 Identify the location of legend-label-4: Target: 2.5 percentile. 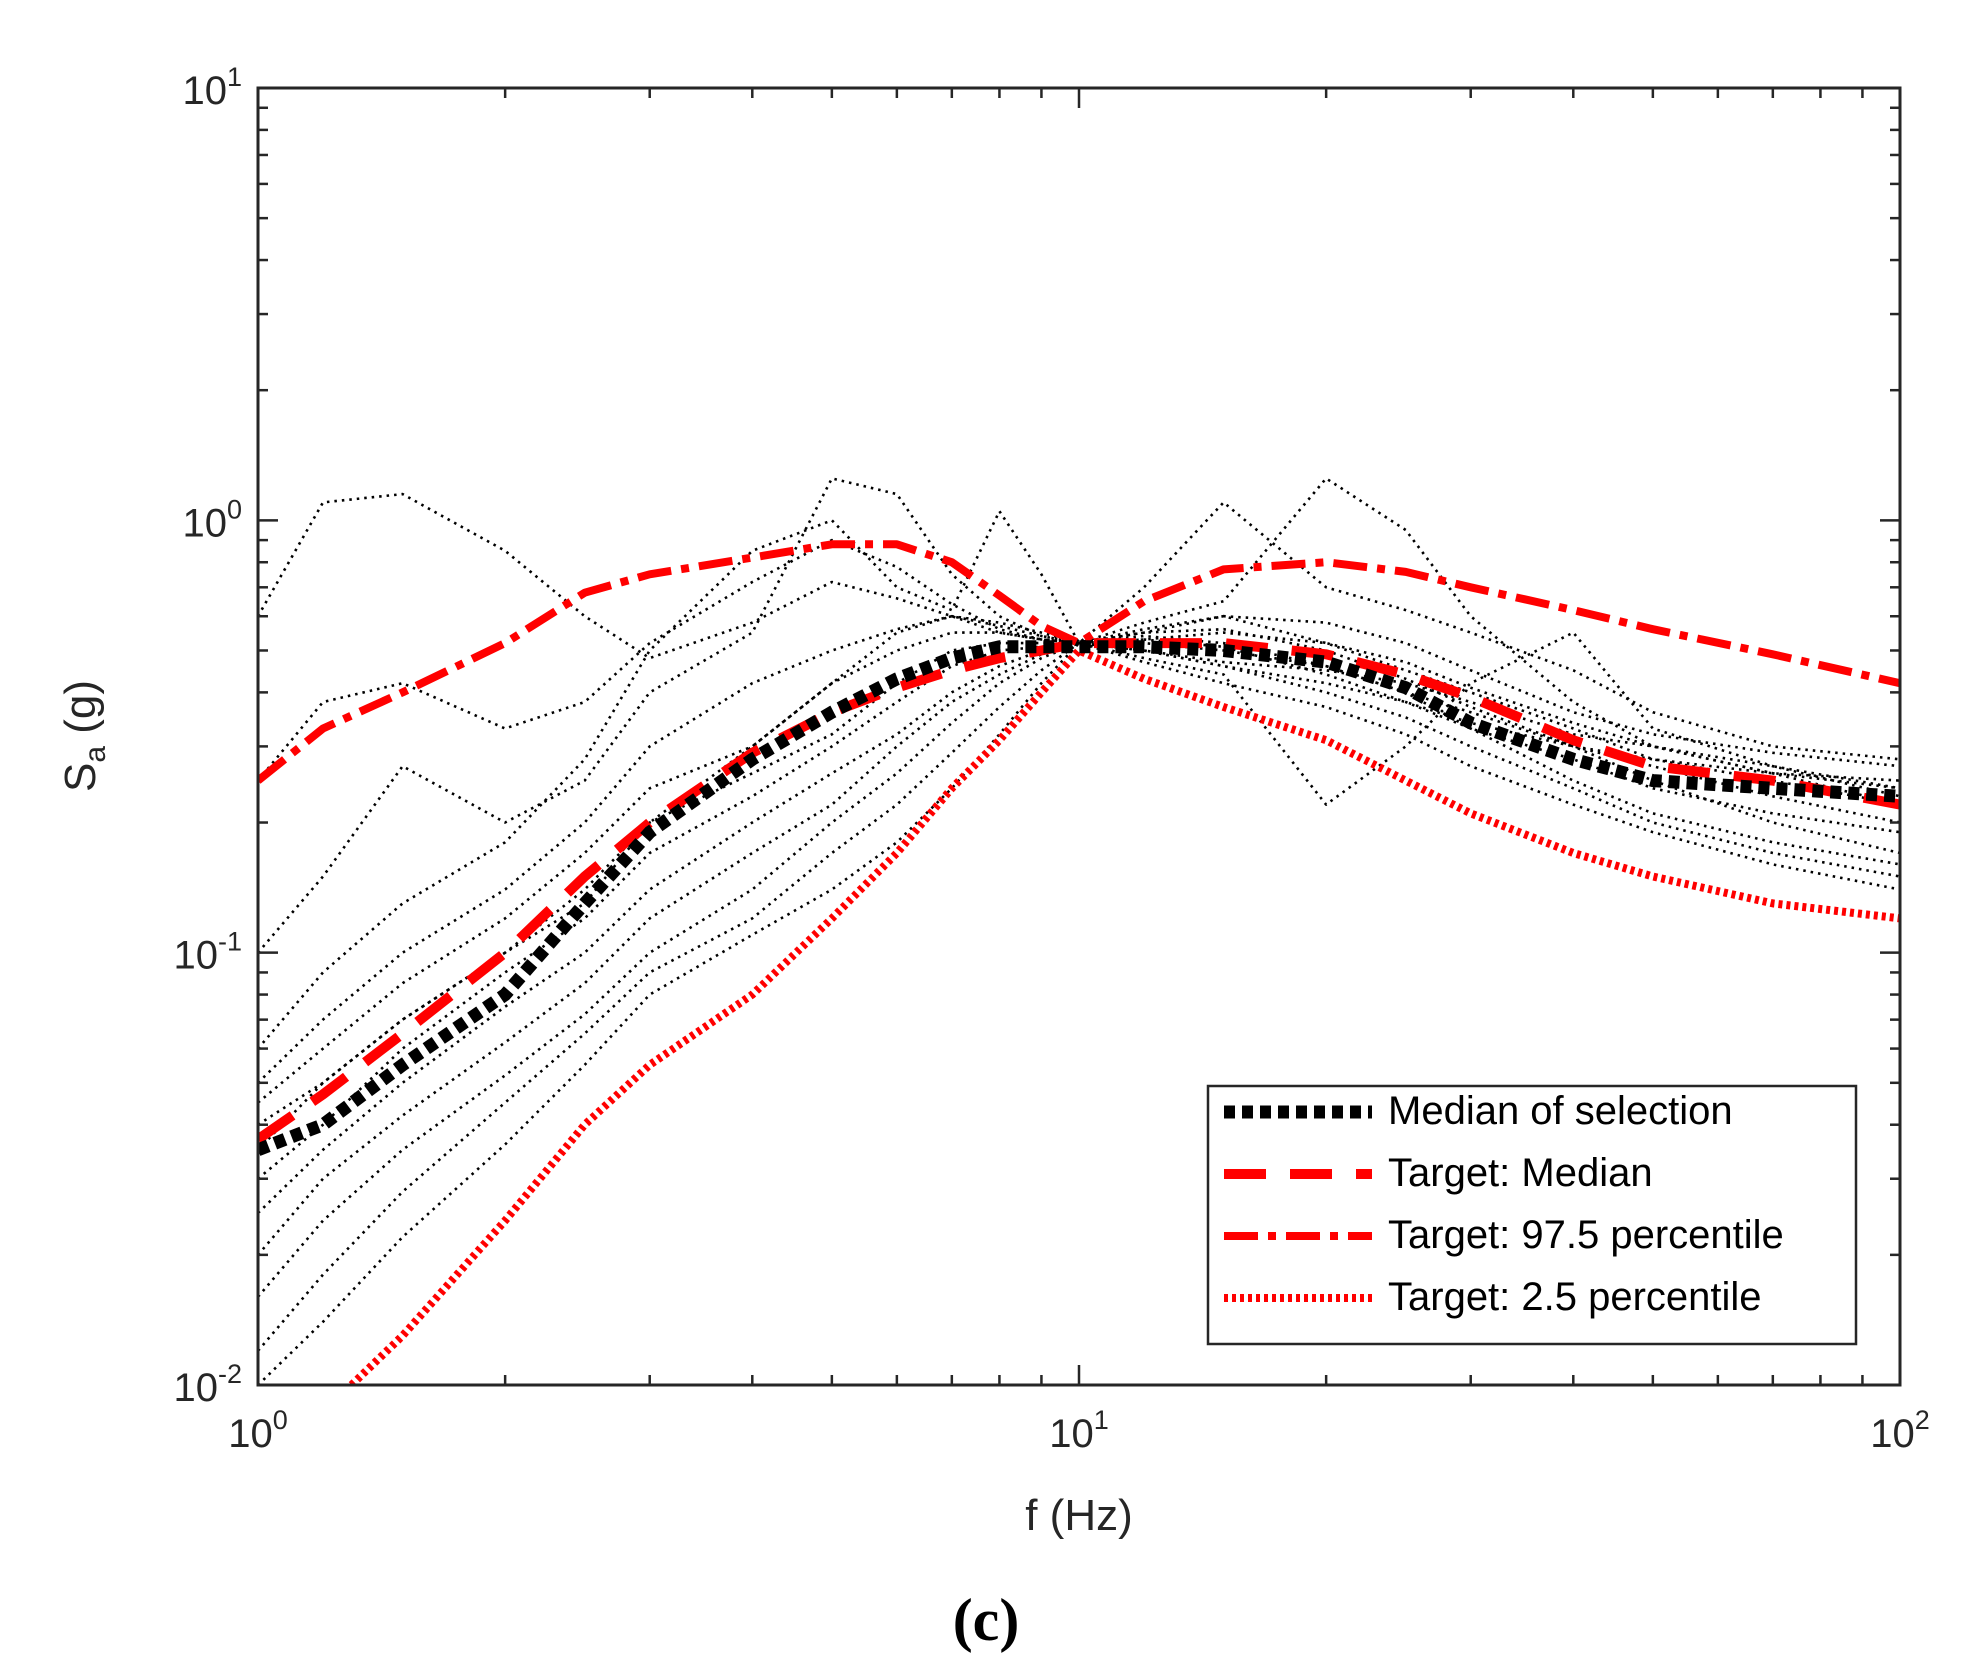
(1575, 1297).